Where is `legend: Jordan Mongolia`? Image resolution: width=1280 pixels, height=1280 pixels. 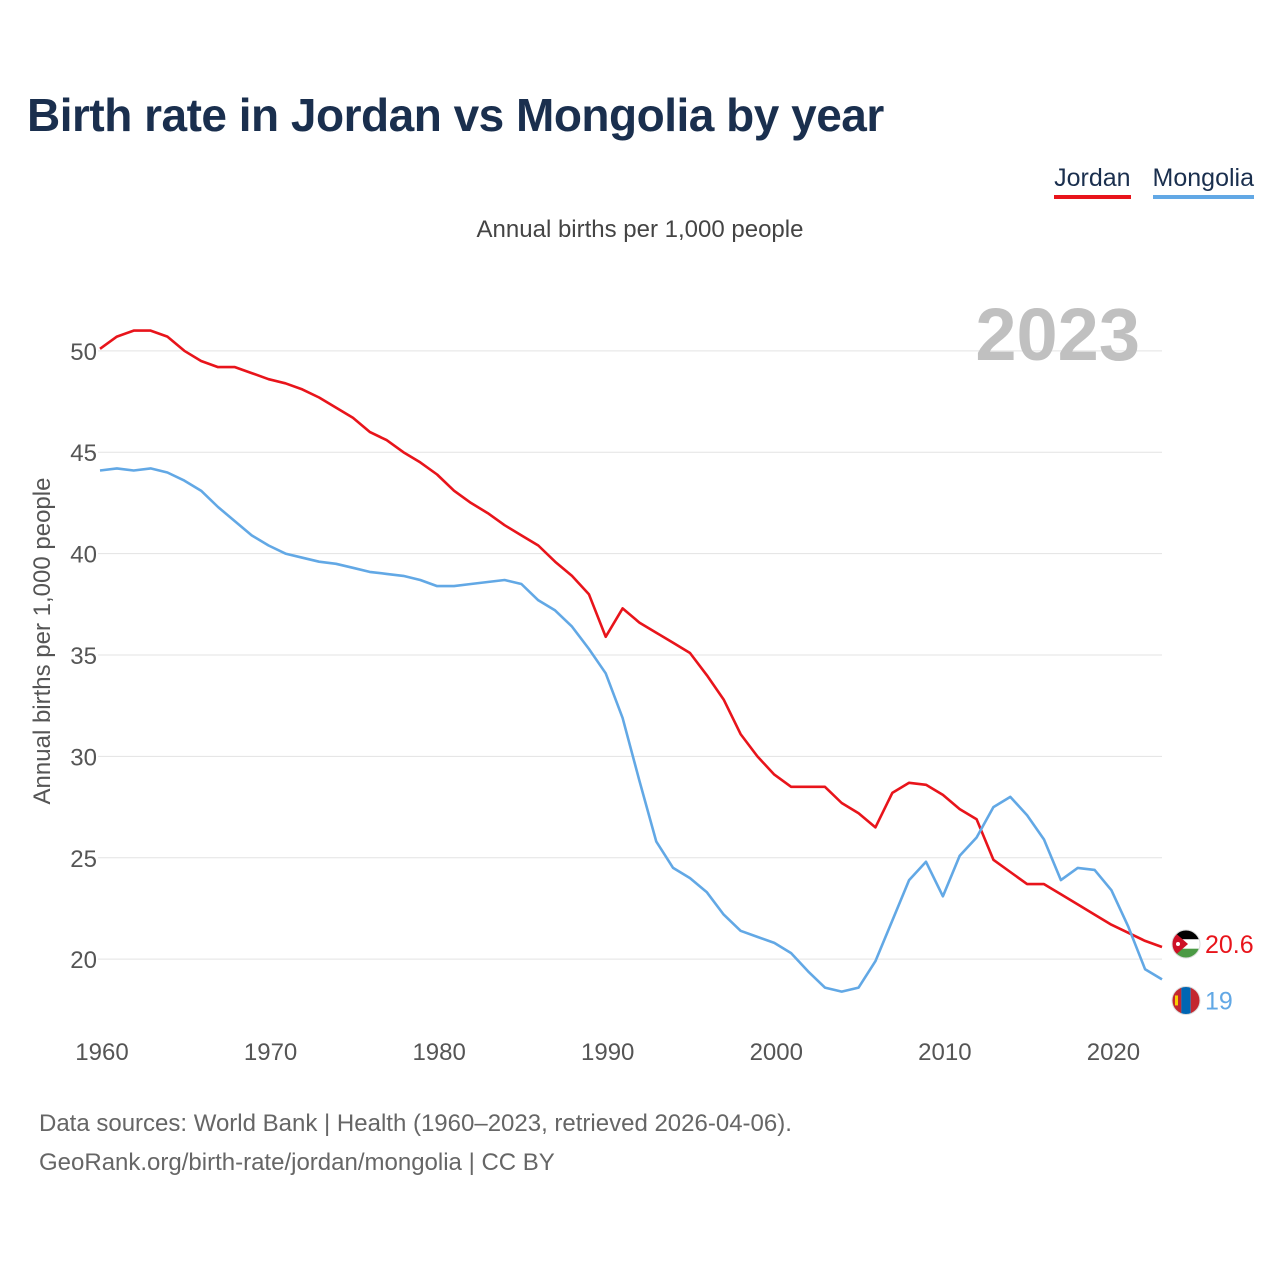
legend: Jordan Mongolia is located at coordinates (1154, 181).